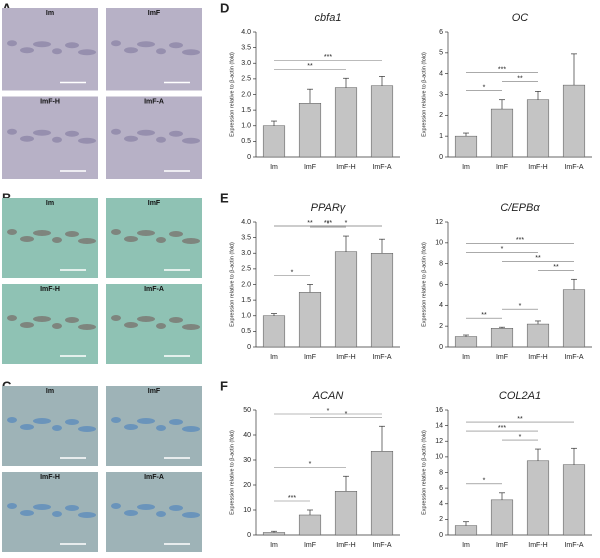 The height and width of the screenshot is (558, 600). I want to click on y-tick-label: 40, so click(247, 435).